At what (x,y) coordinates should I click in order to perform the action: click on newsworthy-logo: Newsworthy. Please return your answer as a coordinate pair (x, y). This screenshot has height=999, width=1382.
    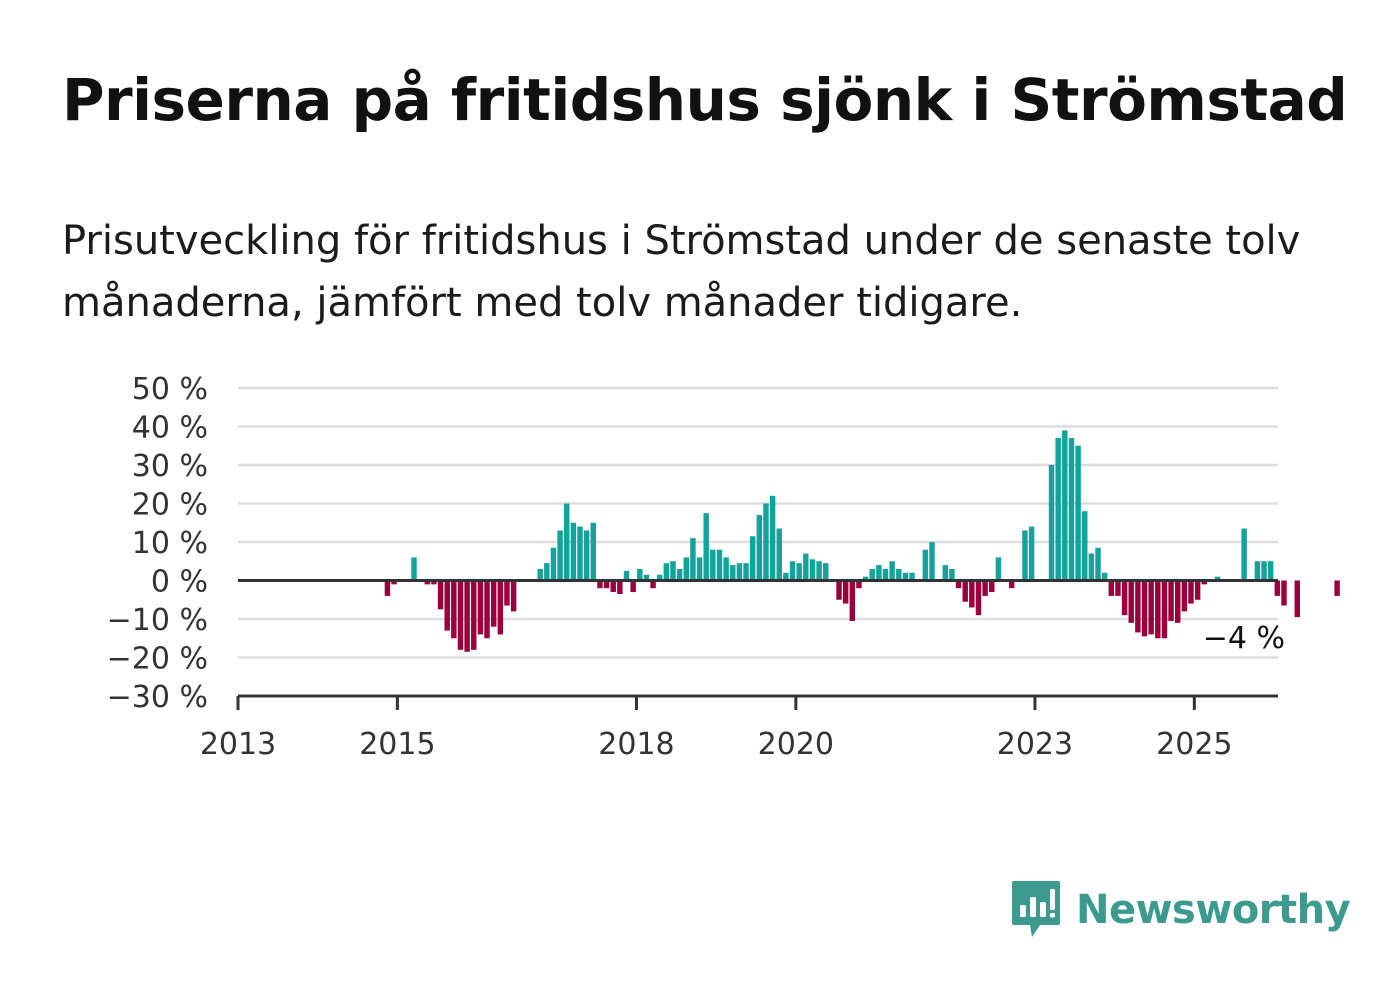
    Looking at the image, I should click on (1180, 910).